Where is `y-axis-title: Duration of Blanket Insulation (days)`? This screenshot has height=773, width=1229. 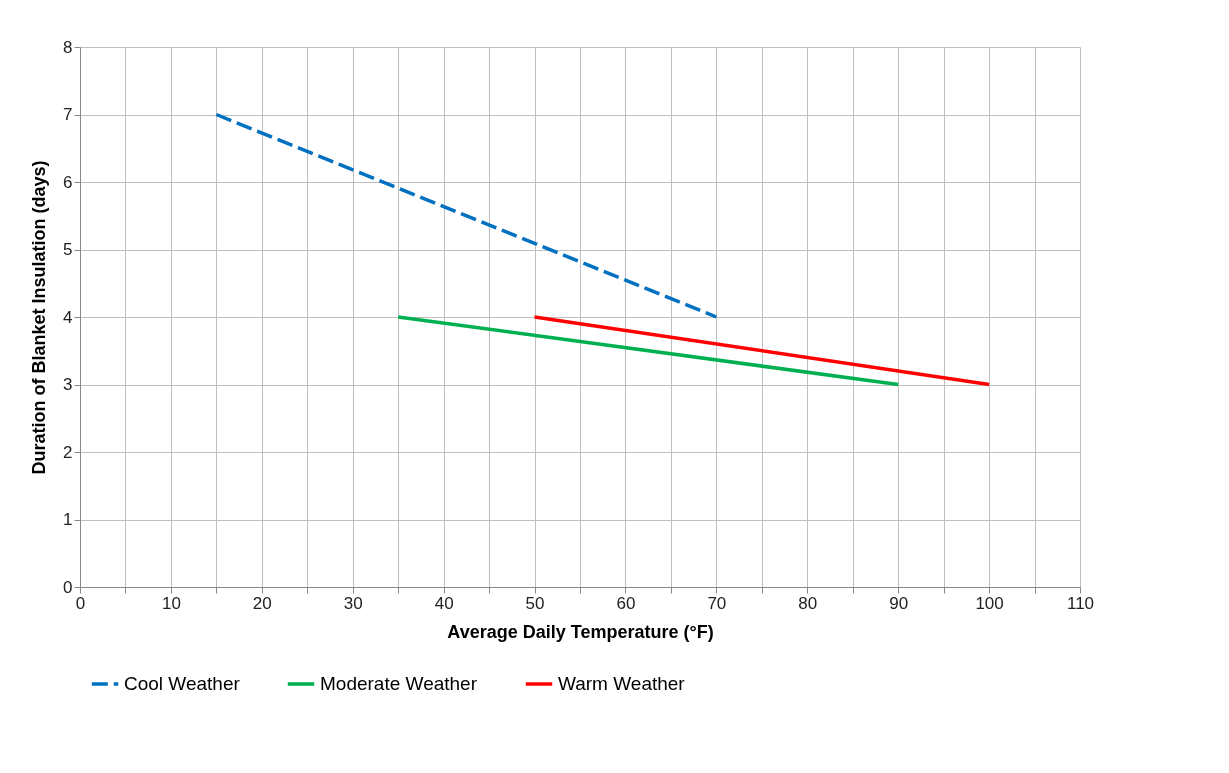
y-axis-title: Duration of Blanket Insulation (days) is located at coordinates (39, 317).